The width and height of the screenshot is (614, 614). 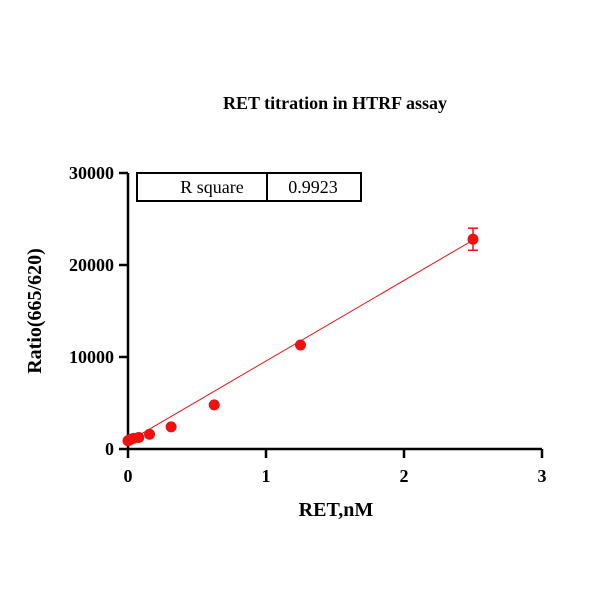 What do you see at coordinates (35, 311) in the screenshot?
I see `y-axis-label: Ratio(665/620)` at bounding box center [35, 311].